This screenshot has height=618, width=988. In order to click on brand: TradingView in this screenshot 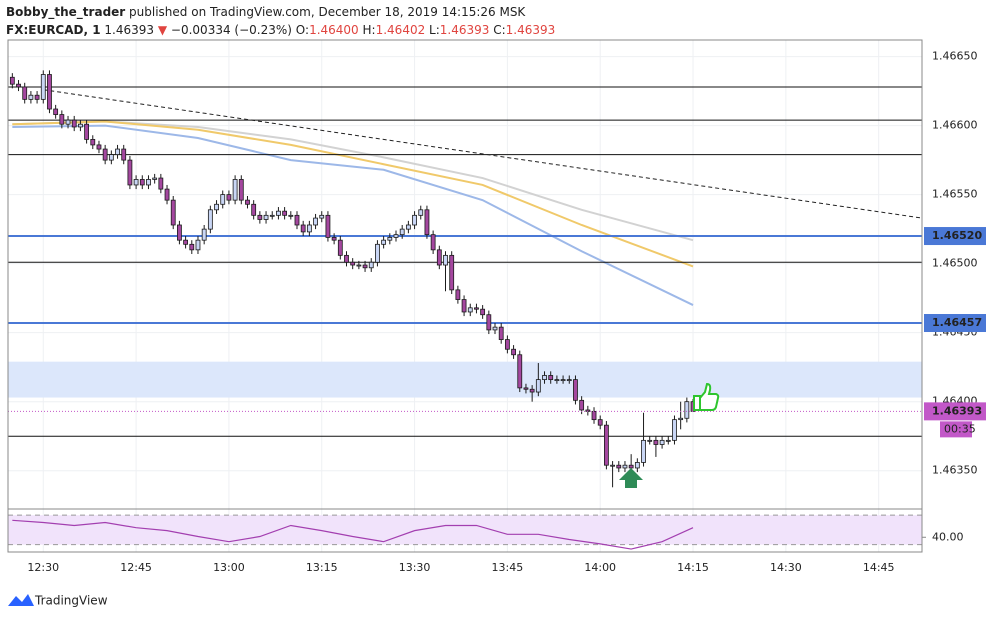, I will do `click(71, 601)`.